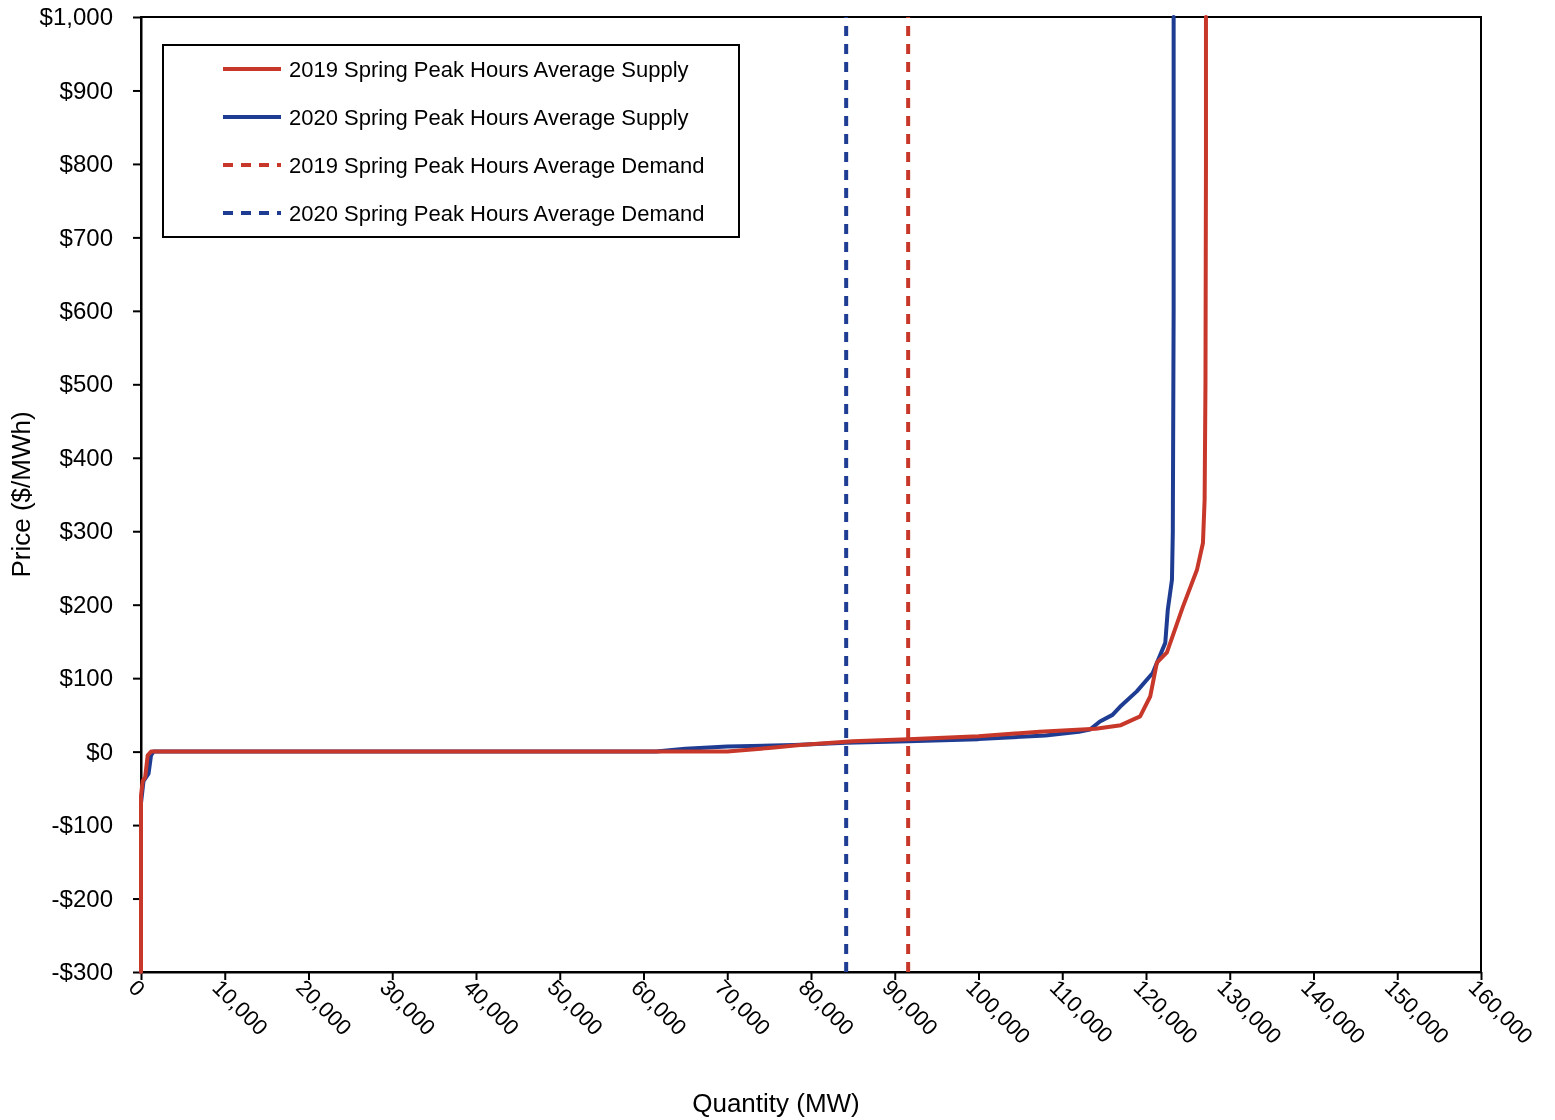 Image resolution: width=1555 pixels, height=1120 pixels. What do you see at coordinates (489, 69) in the screenshot?
I see `legend-label: 2019 Spring Peak Hours Average Supply` at bounding box center [489, 69].